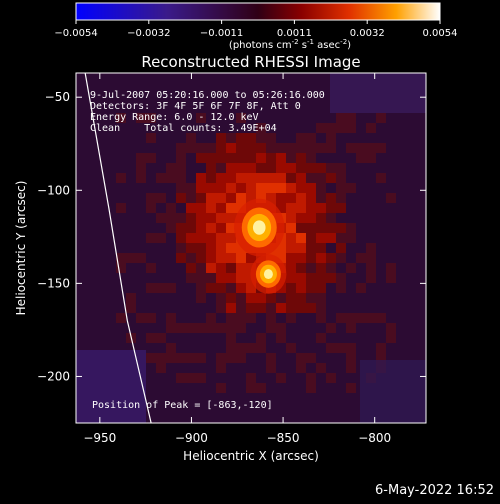  I want to click on colorbar-tick-label: 0.0011, so click(294, 33).